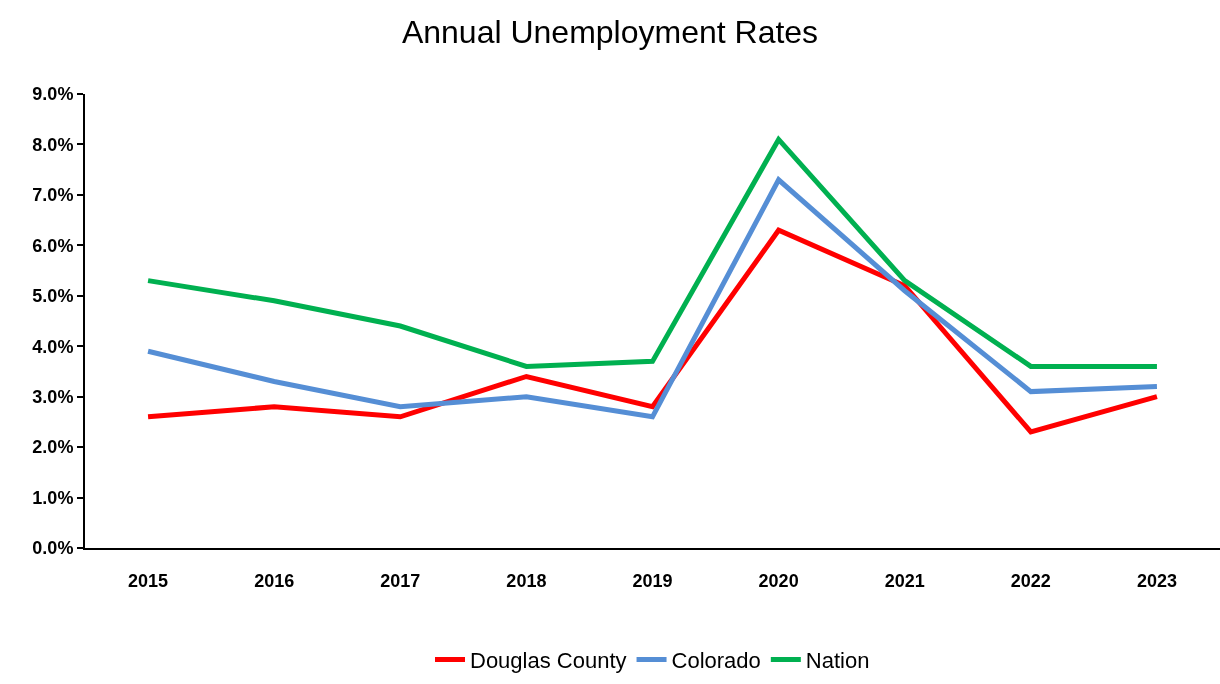  Describe the element at coordinates (53, 346) in the screenshot. I see `y-tick-label: 4.0%` at that location.